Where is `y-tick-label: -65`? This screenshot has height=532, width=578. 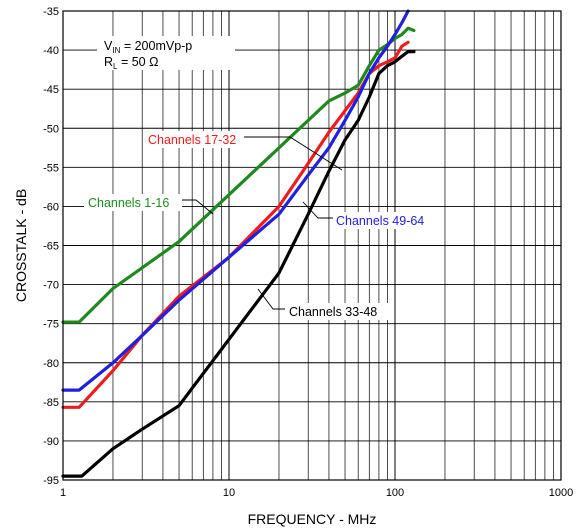
y-tick-label: -65 is located at coordinates (51, 247).